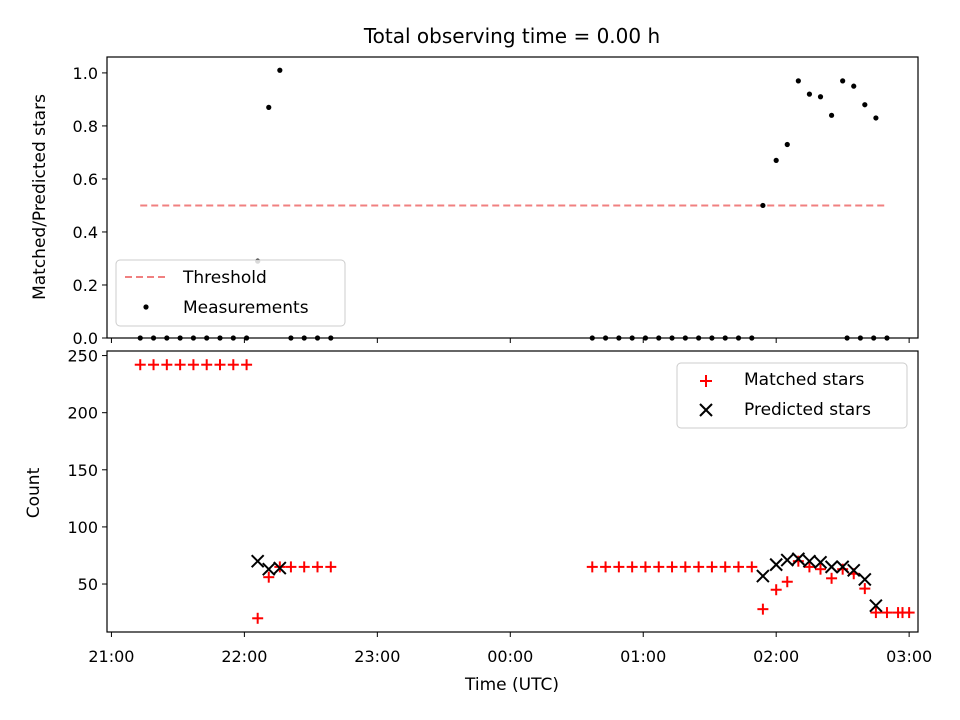 This screenshot has width=960, height=720. What do you see at coordinates (88, 584) in the screenshot?
I see `bottom-y-tick-label: 50` at bounding box center [88, 584].